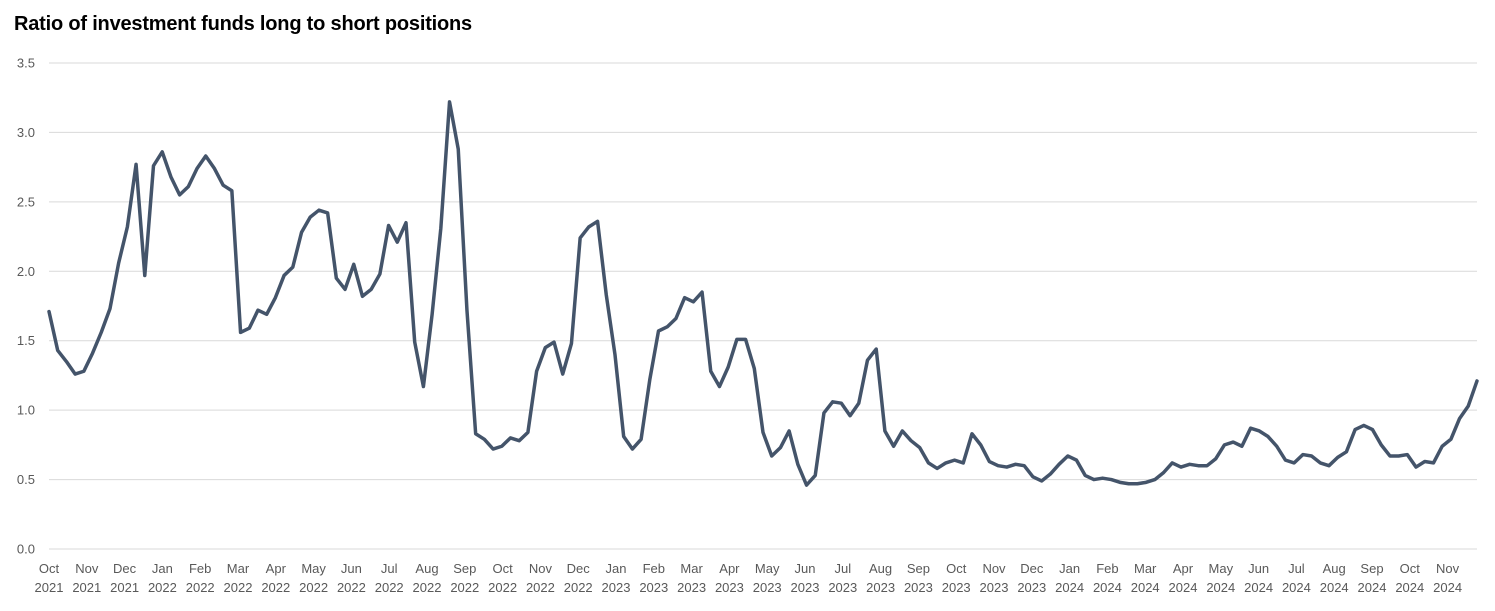  Describe the element at coordinates (26, 479) in the screenshot. I see `y-tick-label: 0.5` at that location.